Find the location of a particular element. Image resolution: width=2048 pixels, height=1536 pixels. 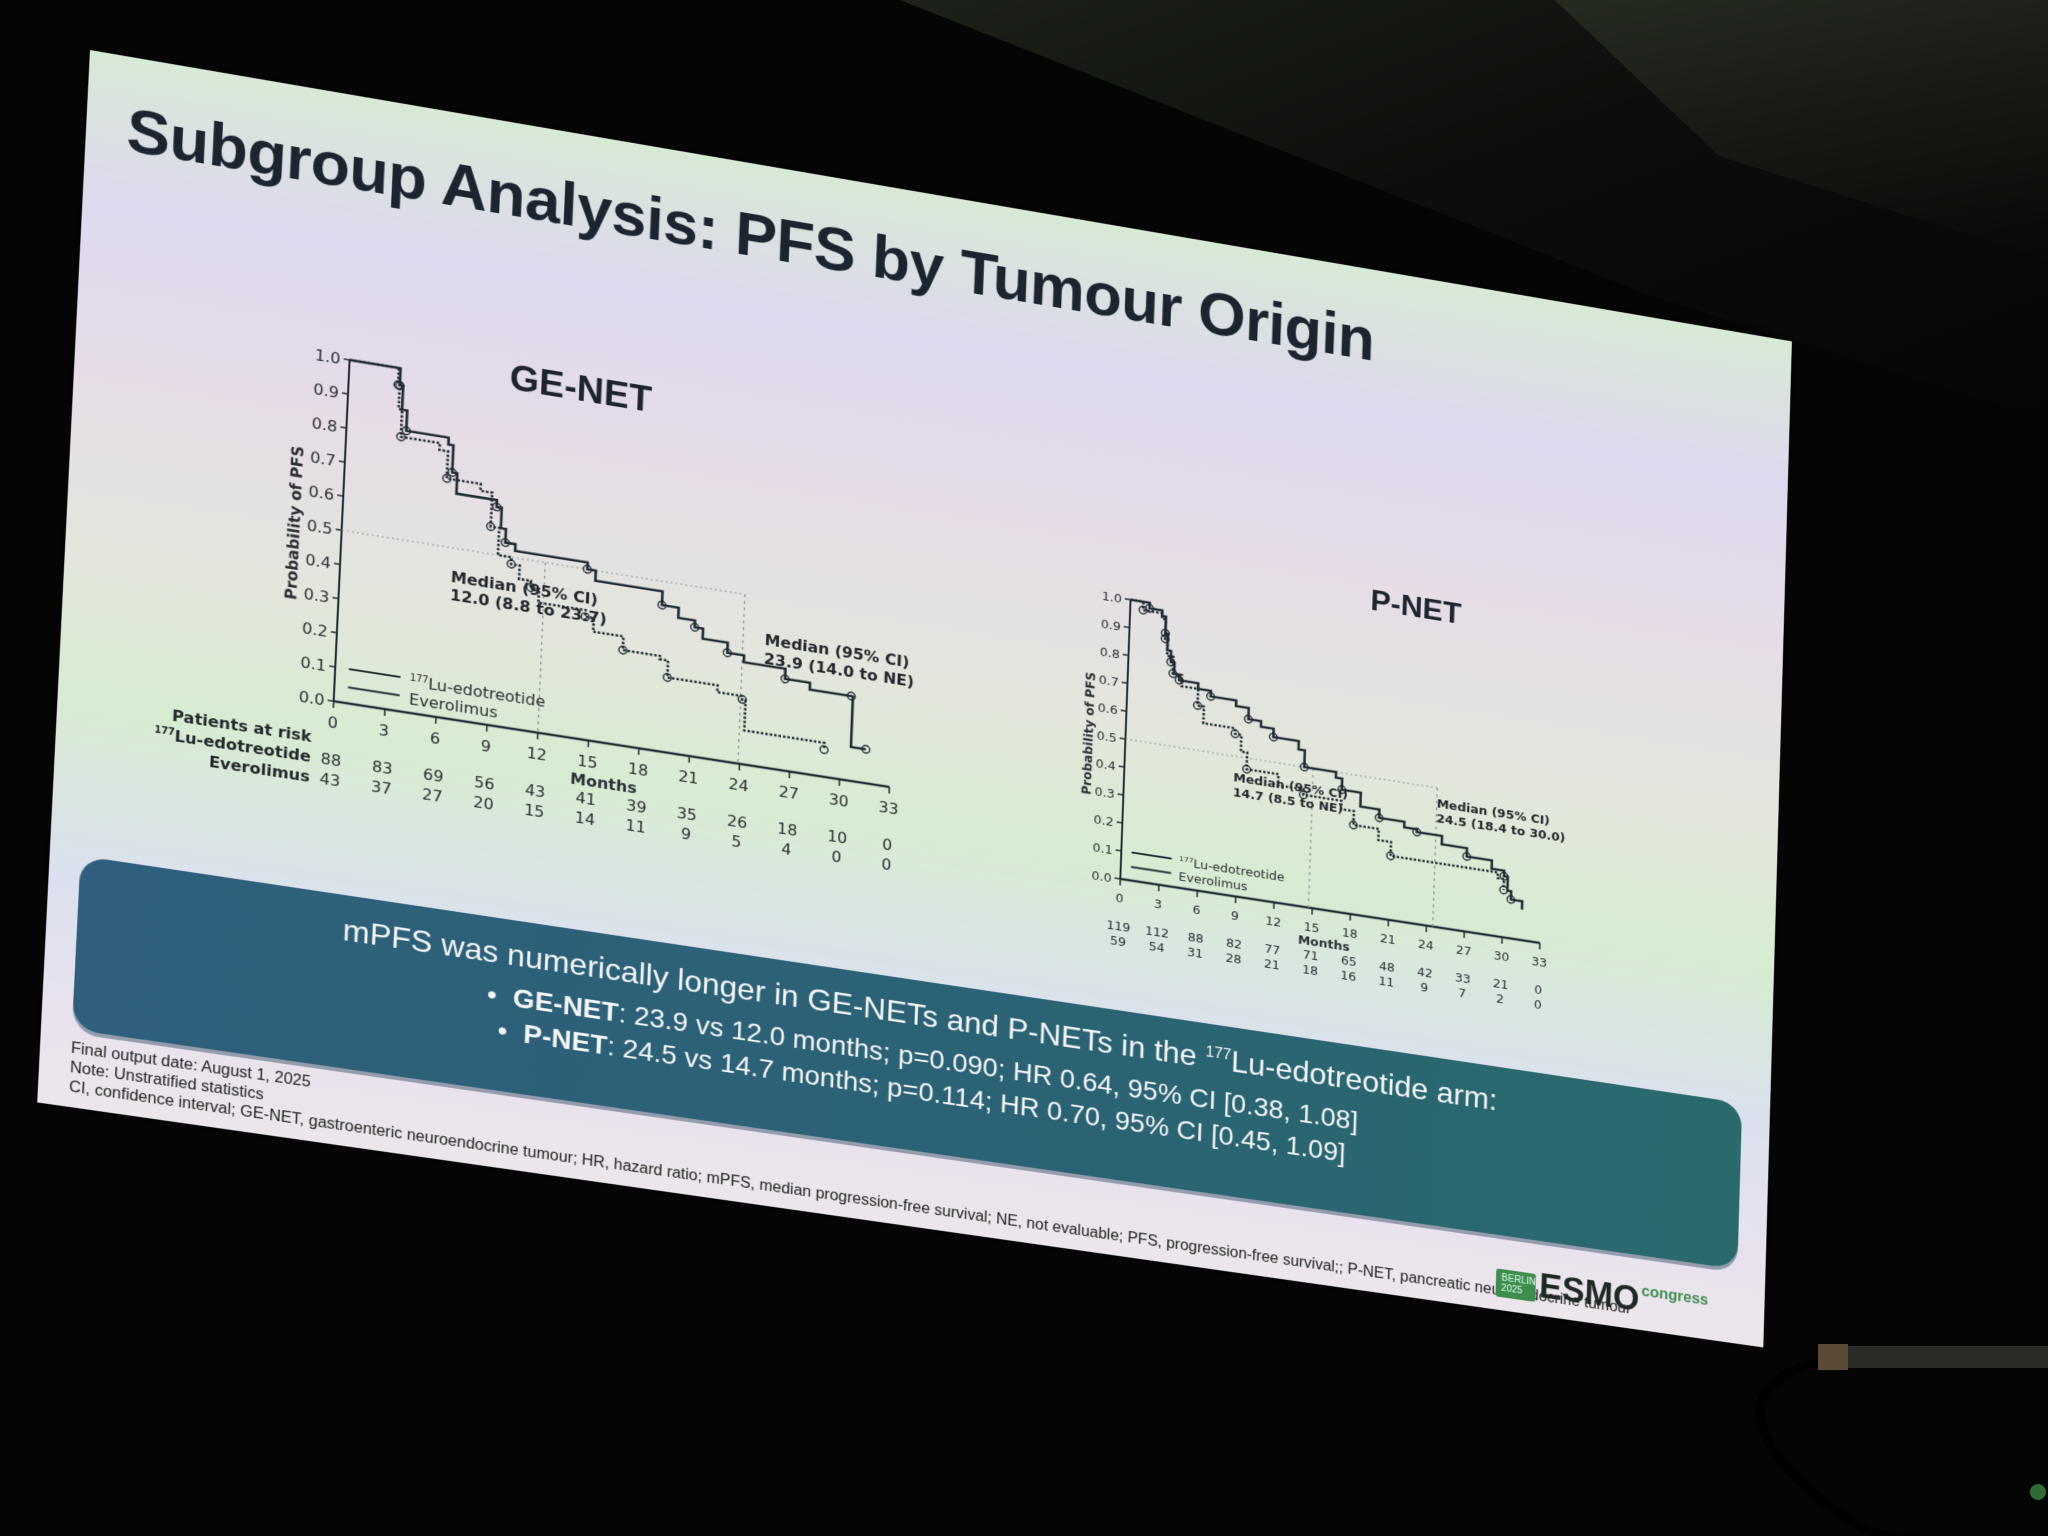

y-tick-label: 1.0 is located at coordinates (328, 356).